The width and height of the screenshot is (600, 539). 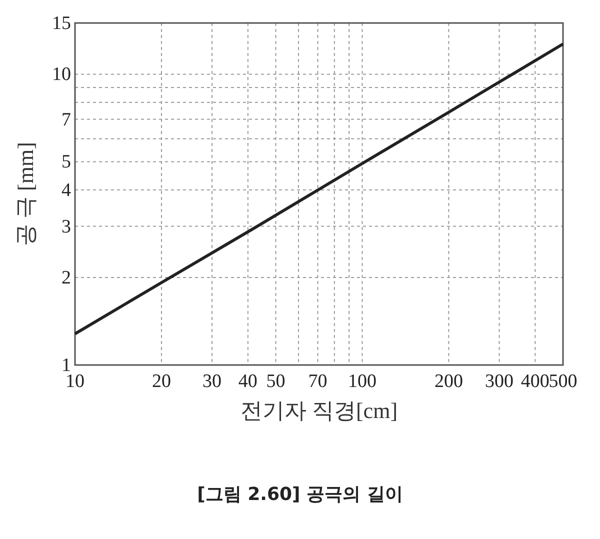 What do you see at coordinates (563, 381) in the screenshot?
I see `x-tick-label: 500` at bounding box center [563, 381].